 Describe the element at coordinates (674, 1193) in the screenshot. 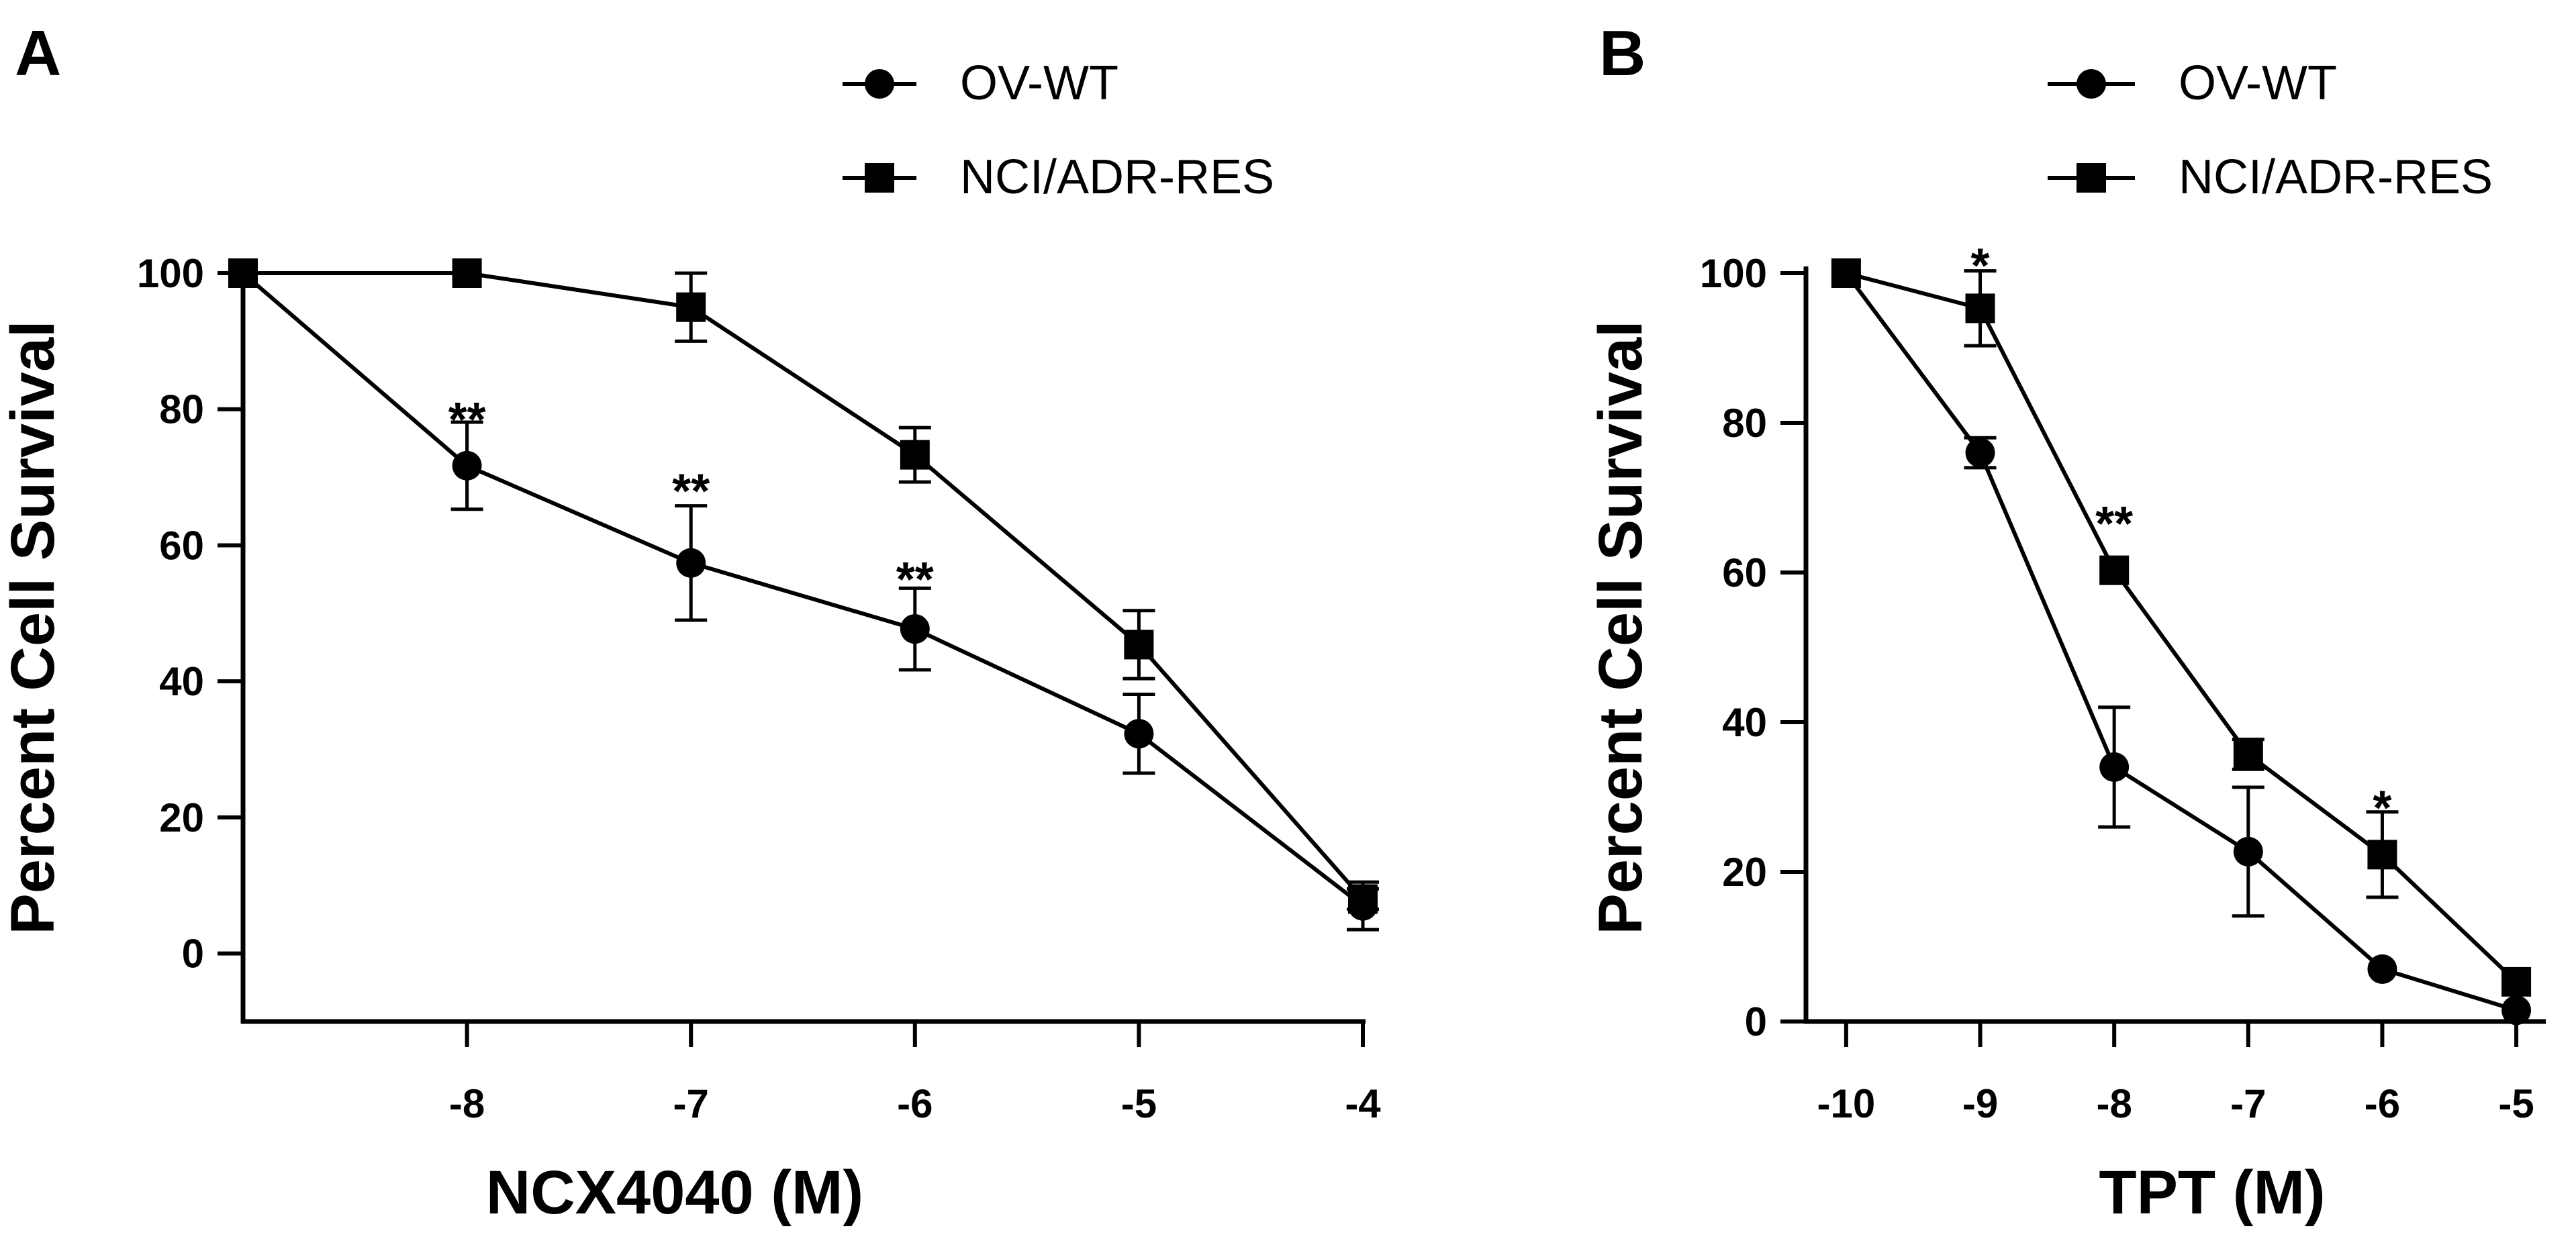

I see `x-axis-title: NCX4040 (M)` at that location.